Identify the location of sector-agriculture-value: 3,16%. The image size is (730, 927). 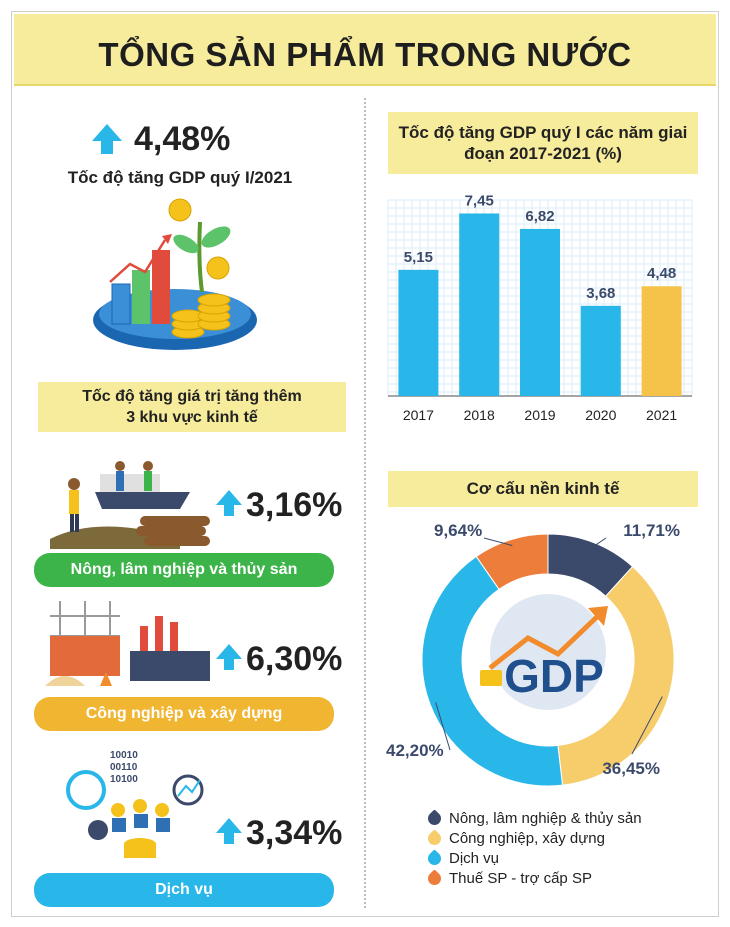
(294, 505).